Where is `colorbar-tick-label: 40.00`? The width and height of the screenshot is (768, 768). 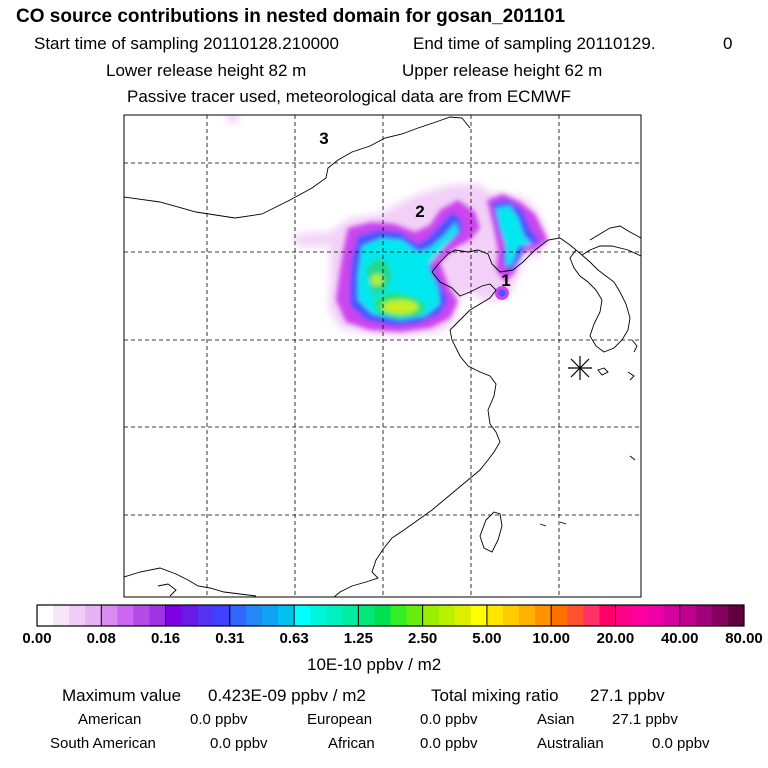 colorbar-tick-label: 40.00 is located at coordinates (679, 638).